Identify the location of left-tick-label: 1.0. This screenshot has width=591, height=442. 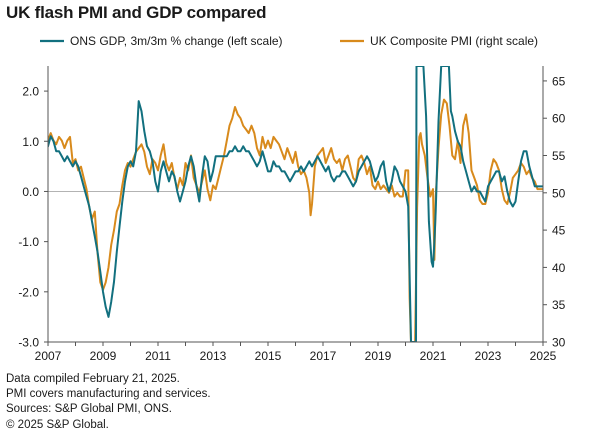
(30, 142).